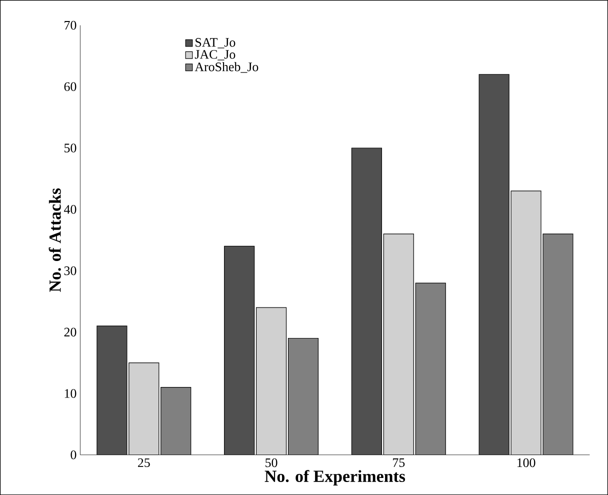  I want to click on y-tick-label: 30, so click(70, 271).